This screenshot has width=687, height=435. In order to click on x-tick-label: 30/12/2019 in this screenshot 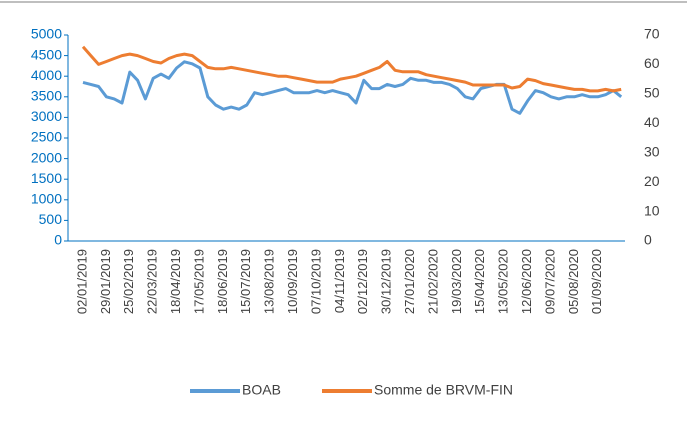, I will do `click(386, 281)`.